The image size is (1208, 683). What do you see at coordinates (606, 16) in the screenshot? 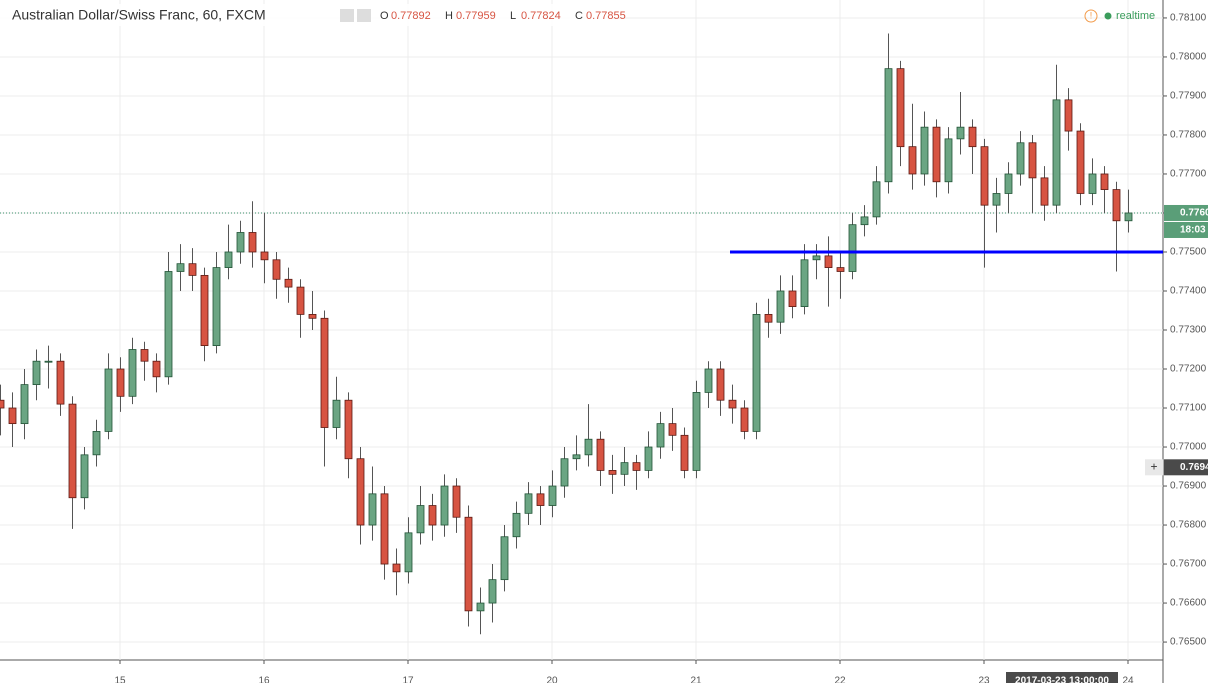
I see `ohlc-value: 0.77855` at bounding box center [606, 16].